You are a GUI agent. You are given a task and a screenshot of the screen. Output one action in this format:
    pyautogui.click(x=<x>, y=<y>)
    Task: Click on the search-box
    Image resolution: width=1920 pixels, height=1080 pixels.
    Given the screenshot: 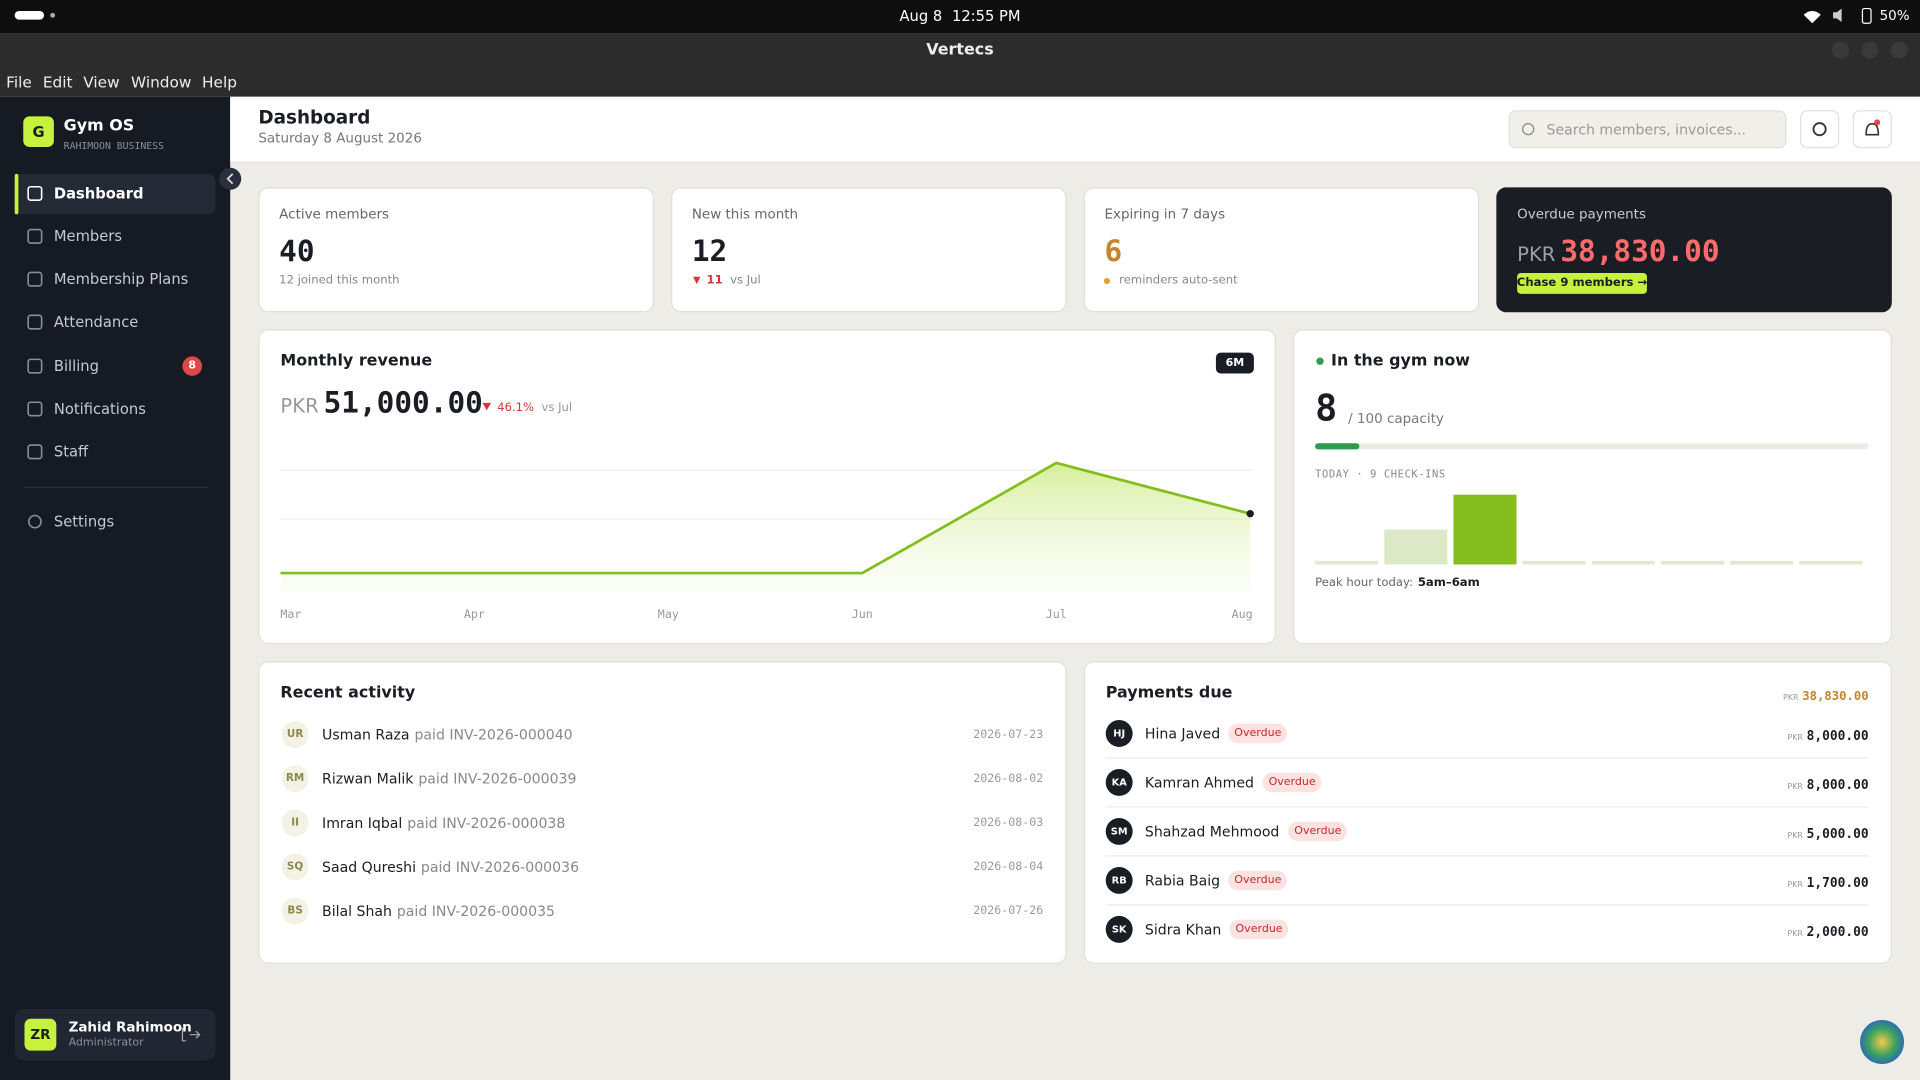 What is the action you would take?
    pyautogui.click(x=1647, y=129)
    